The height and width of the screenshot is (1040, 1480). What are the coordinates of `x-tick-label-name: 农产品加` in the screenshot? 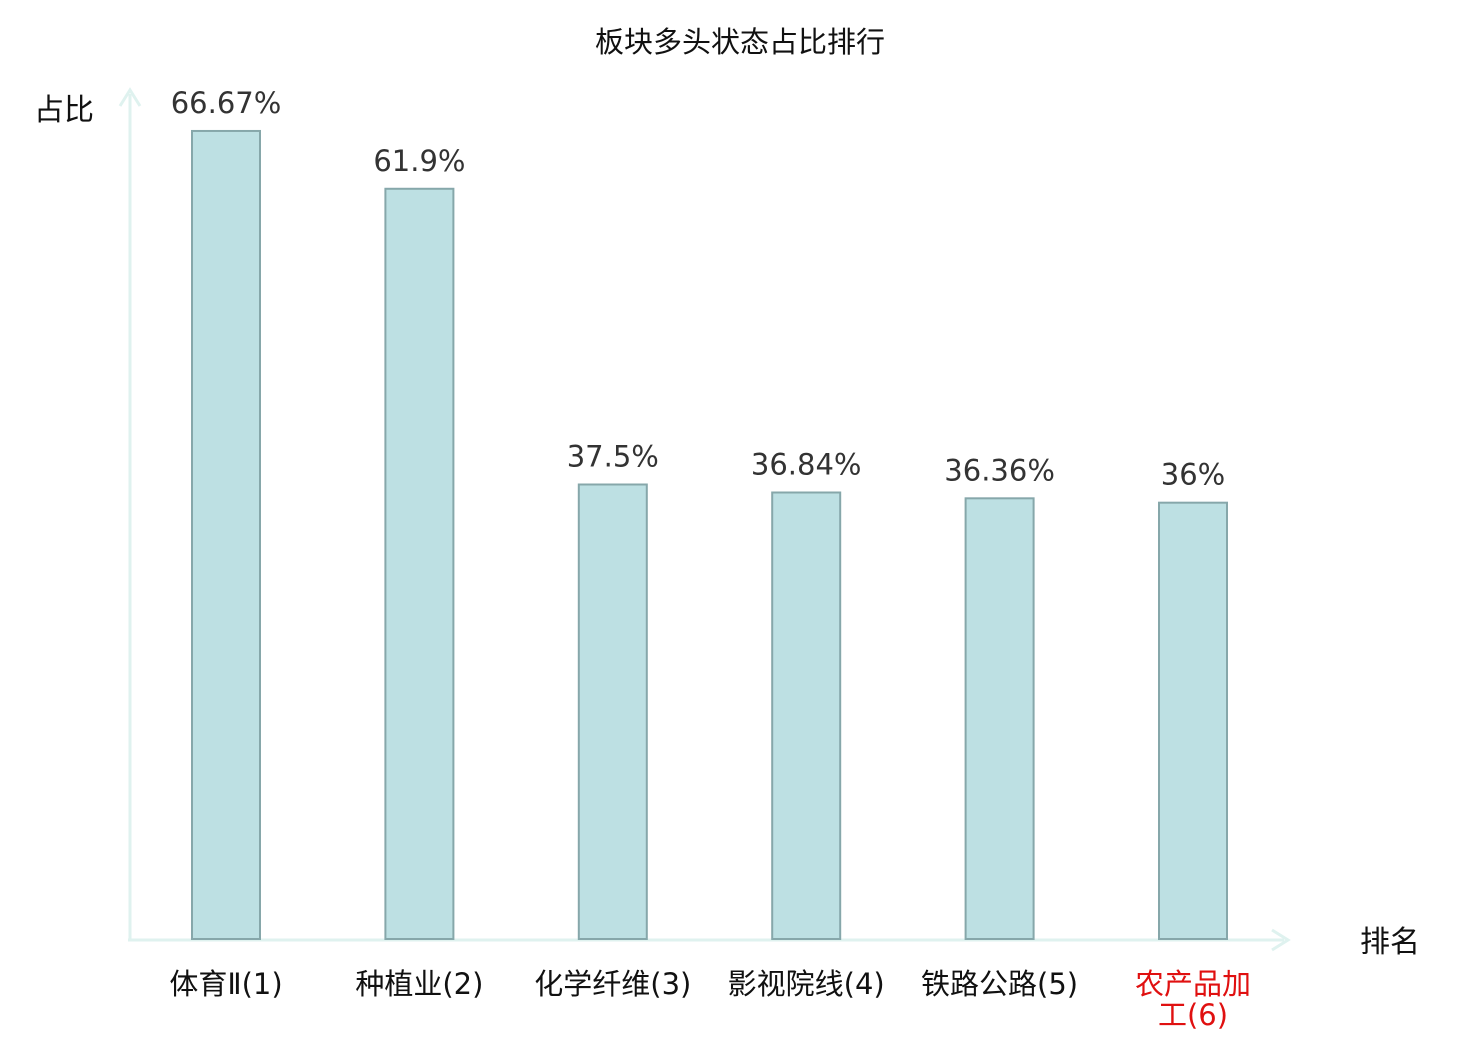 It's located at (1193, 984).